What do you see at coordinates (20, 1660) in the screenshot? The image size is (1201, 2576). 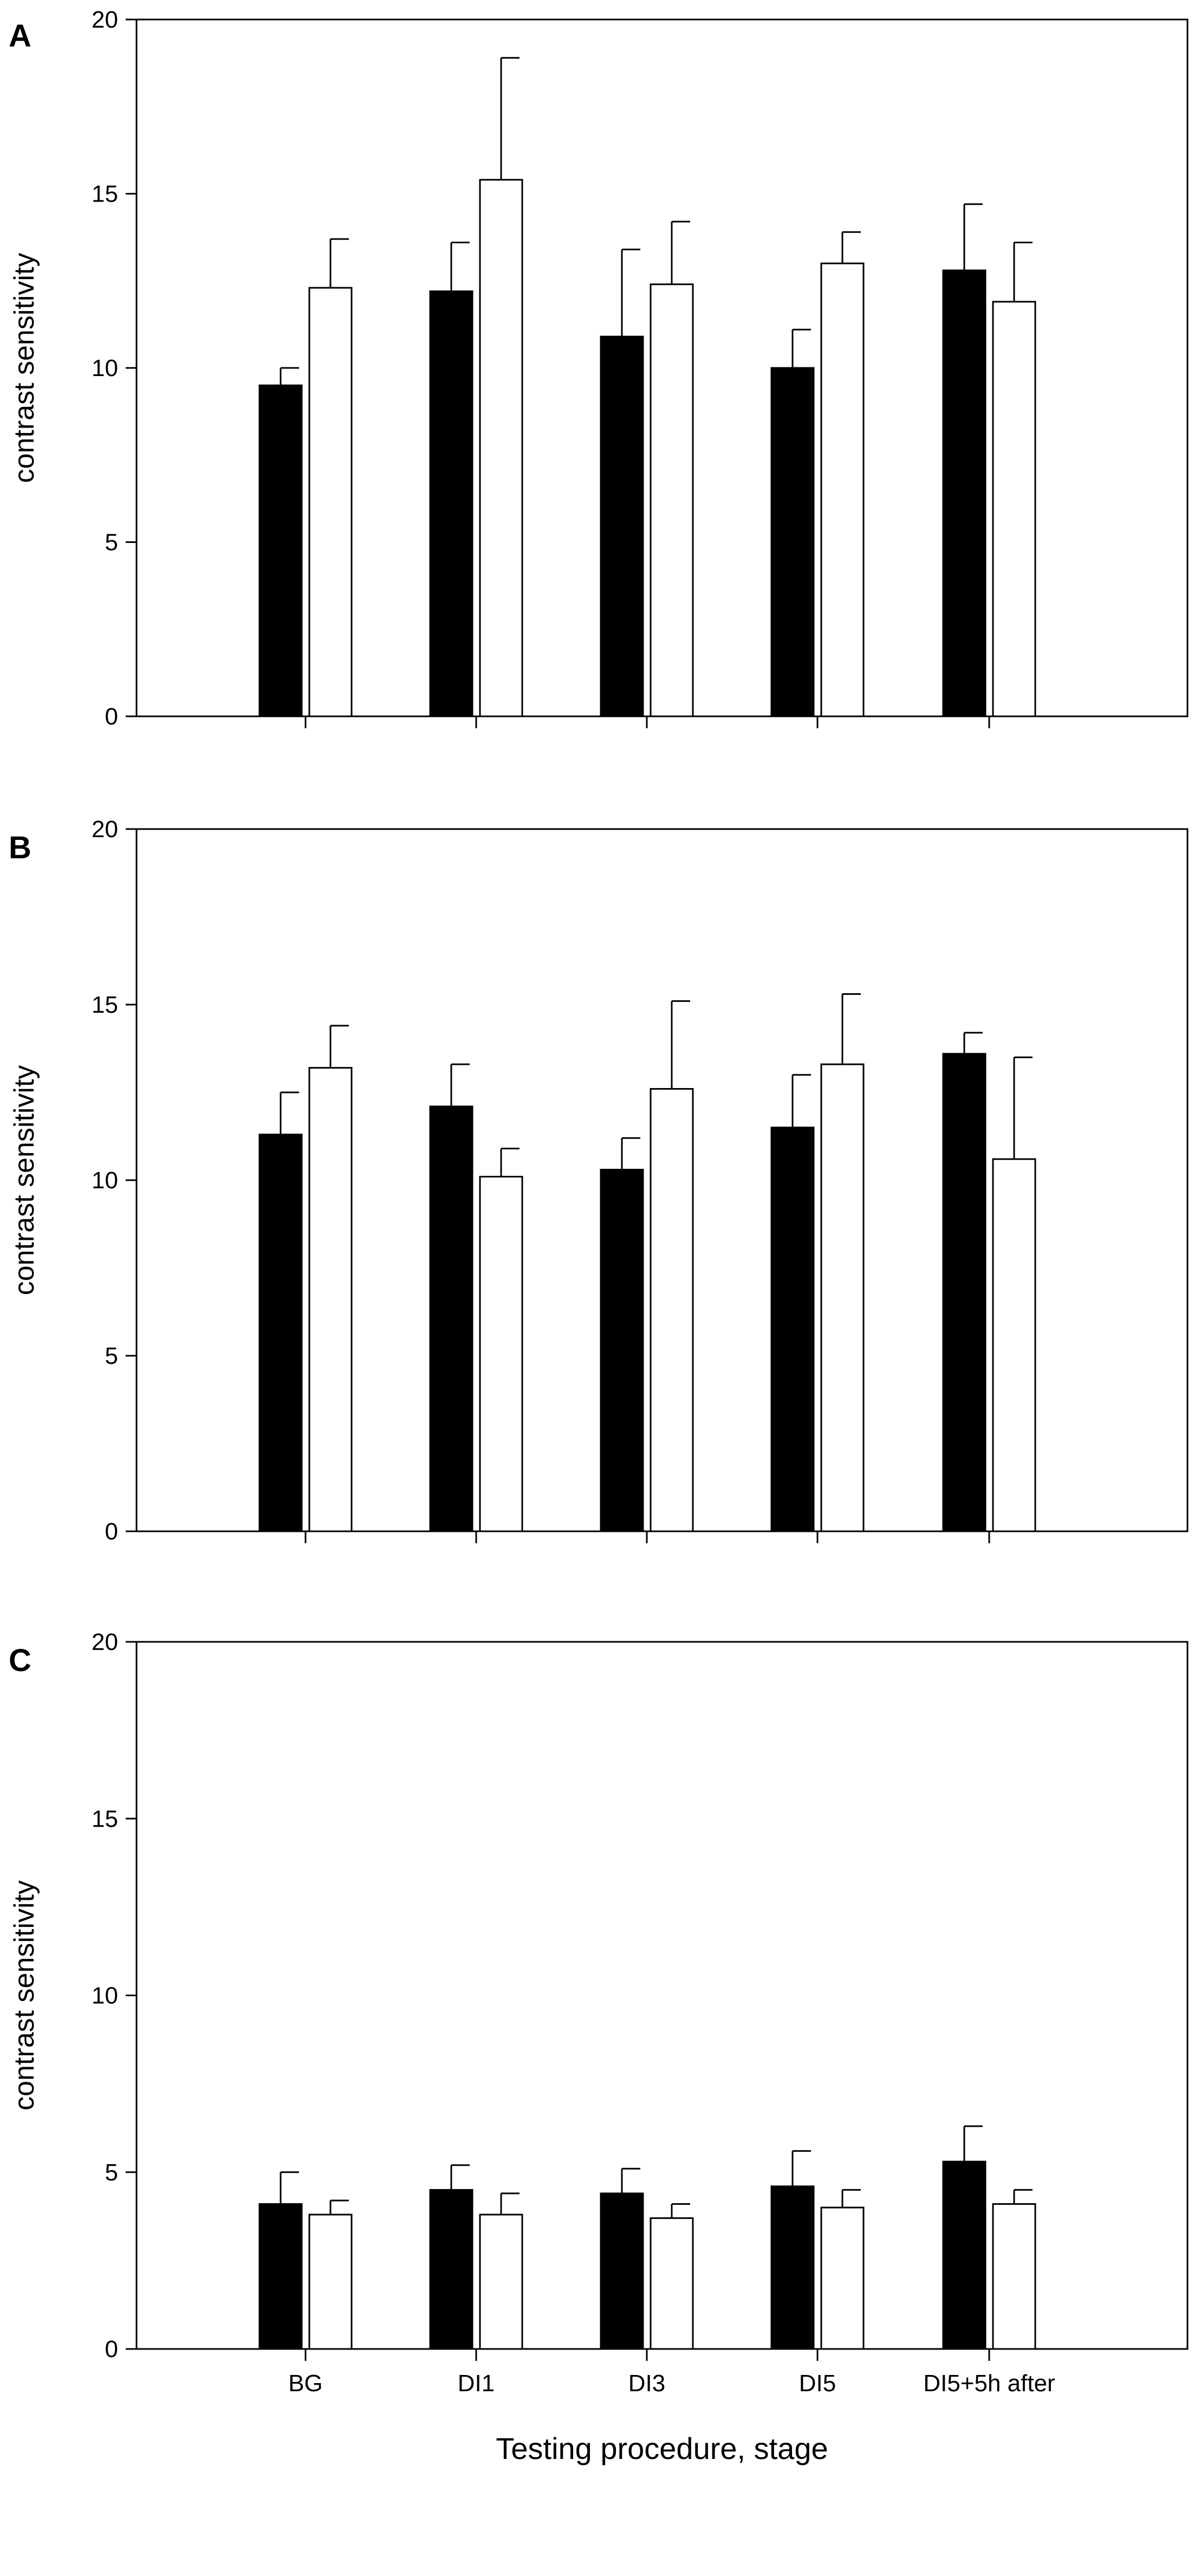 I see `panel-letter: C` at bounding box center [20, 1660].